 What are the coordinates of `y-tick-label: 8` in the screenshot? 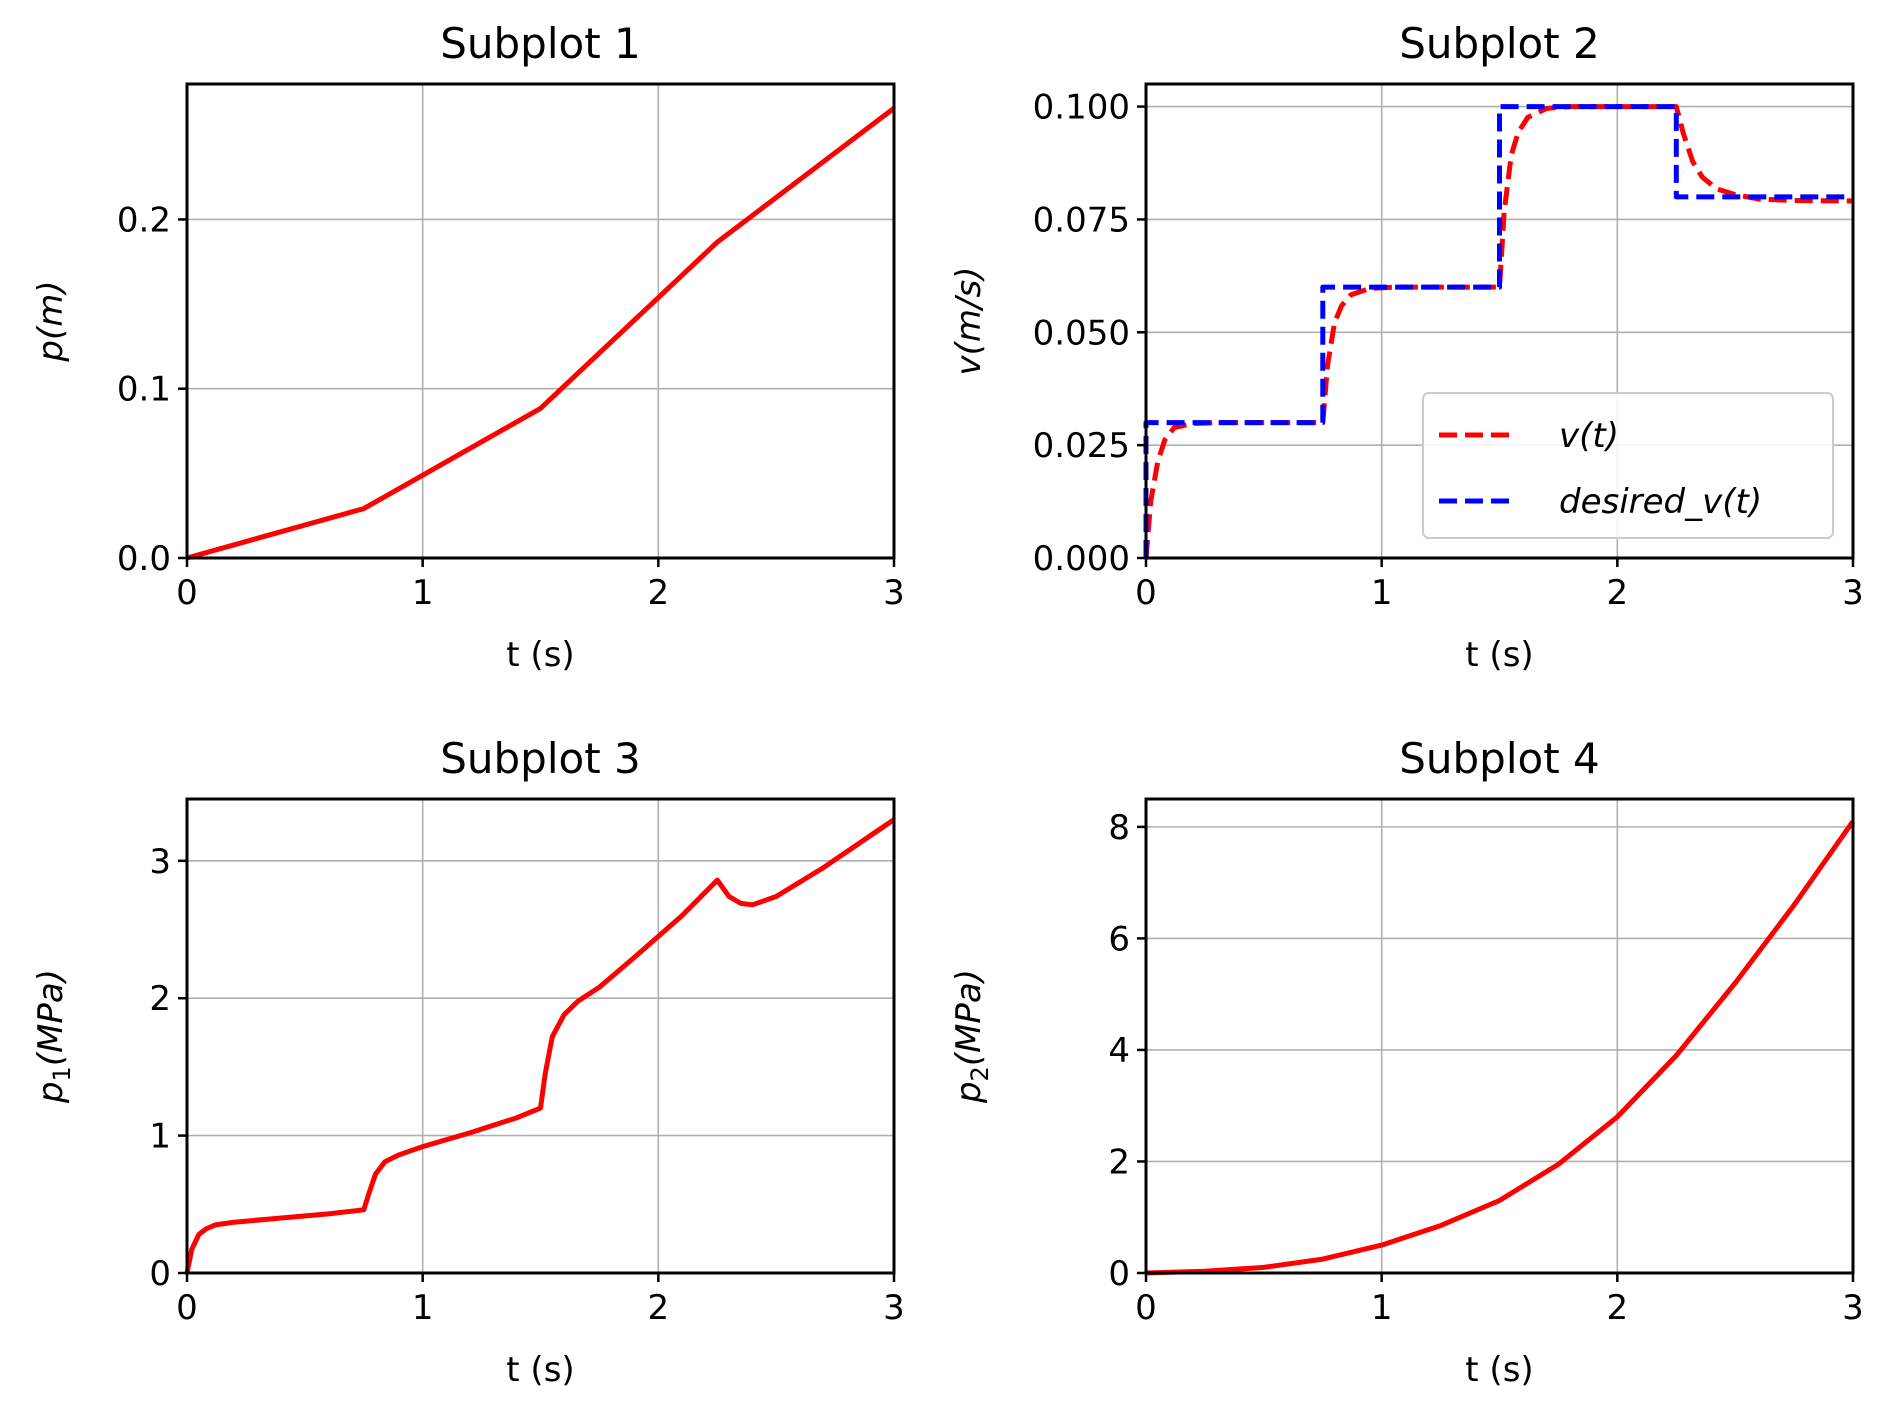 It's located at (1119, 828).